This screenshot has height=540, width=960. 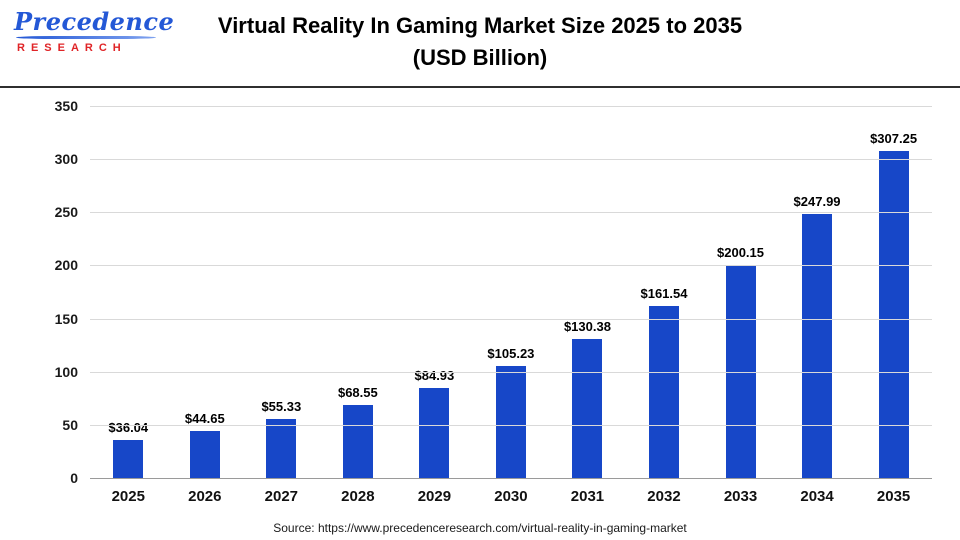 I want to click on bar-value-label: $130.38, so click(x=587, y=327).